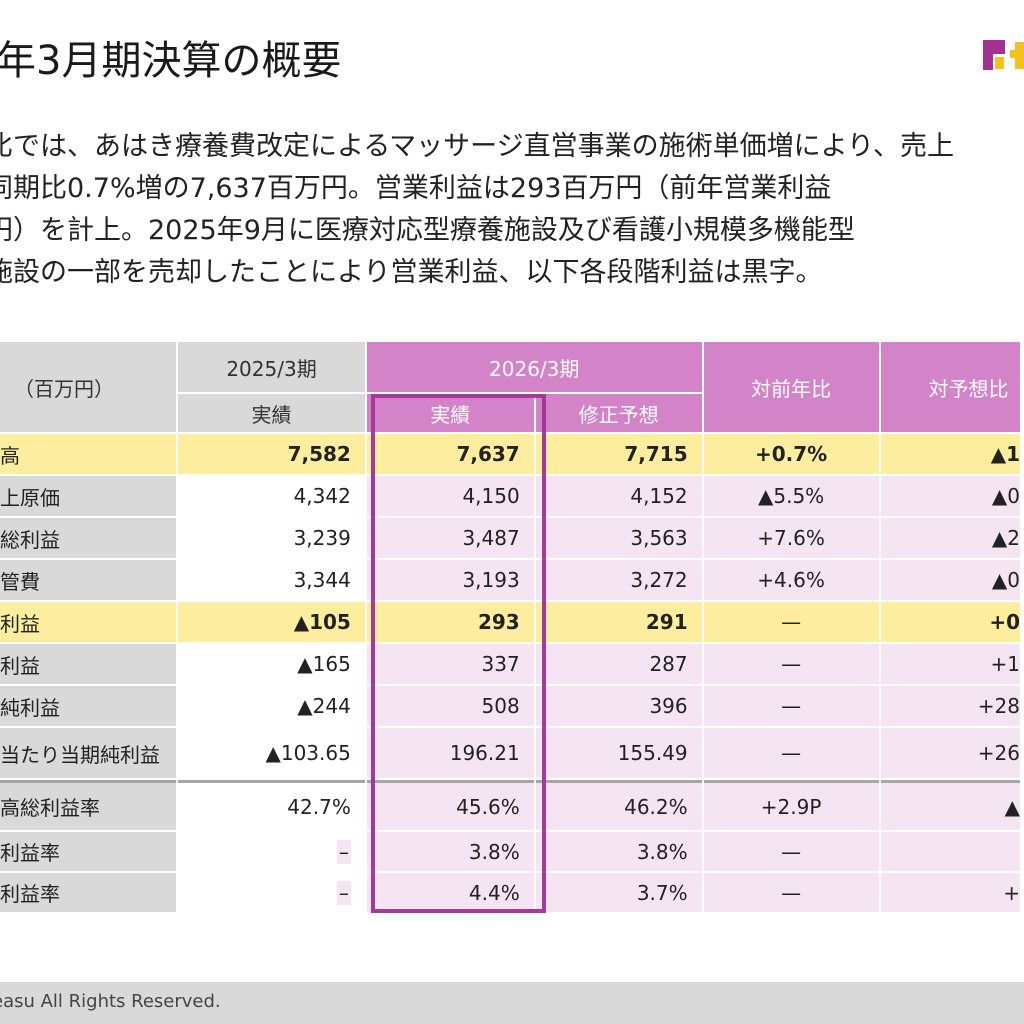  What do you see at coordinates (88, 706) in the screenshot?
I see `row-label: 純利益` at bounding box center [88, 706].